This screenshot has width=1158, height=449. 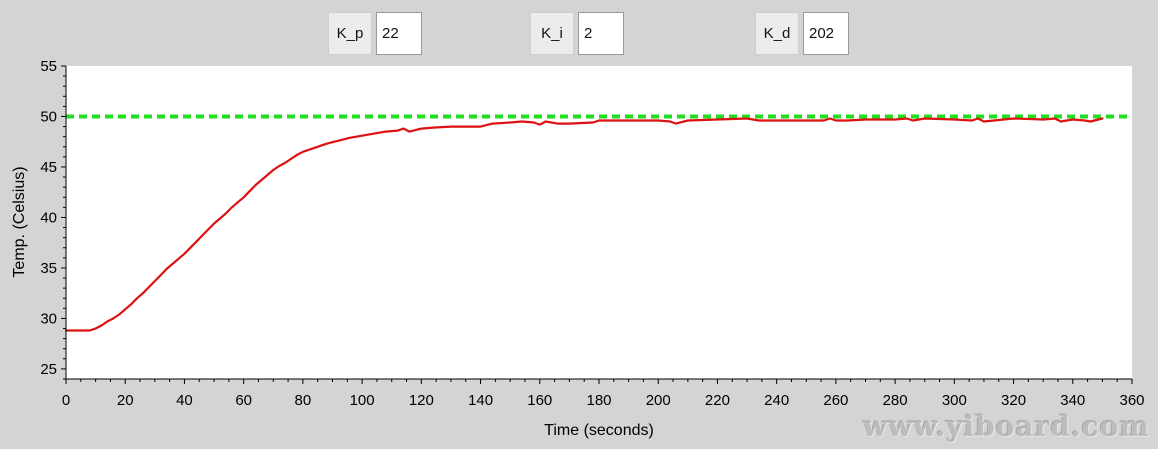 I want to click on x-tick-label: 200, so click(x=658, y=400).